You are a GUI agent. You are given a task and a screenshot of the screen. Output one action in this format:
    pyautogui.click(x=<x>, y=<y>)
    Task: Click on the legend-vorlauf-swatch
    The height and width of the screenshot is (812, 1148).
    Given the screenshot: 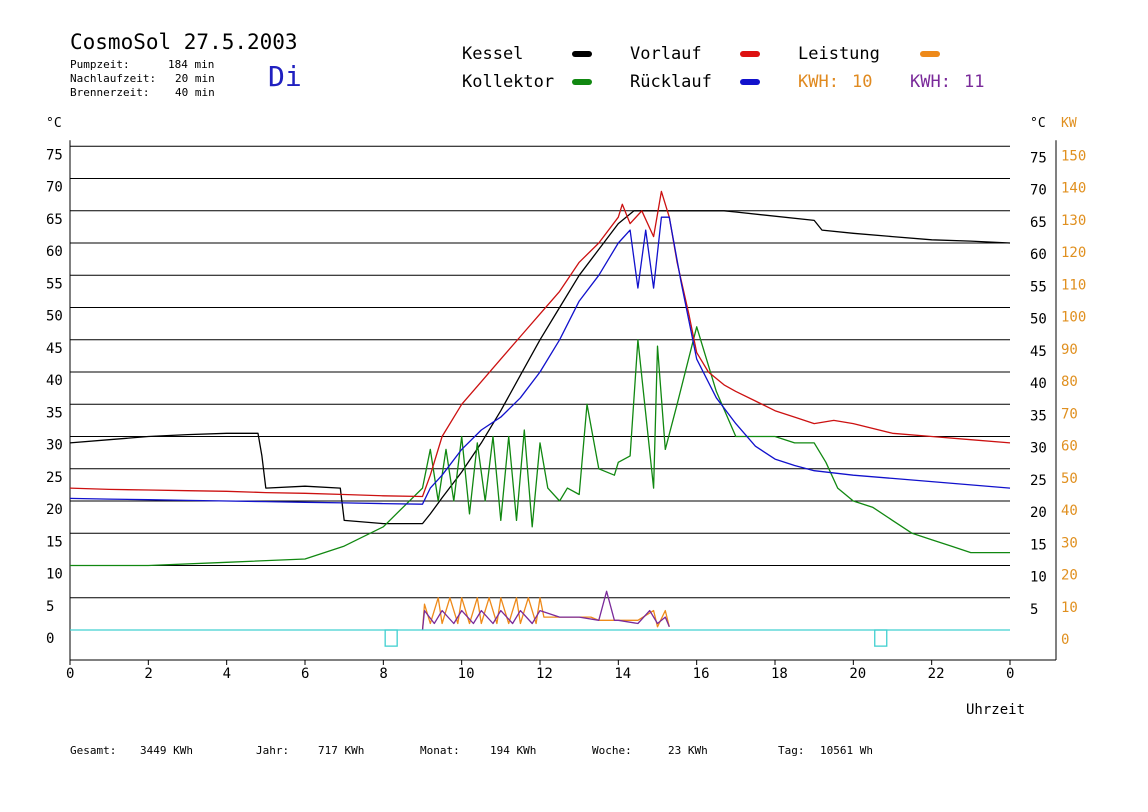 What is the action you would take?
    pyautogui.click(x=750, y=54)
    